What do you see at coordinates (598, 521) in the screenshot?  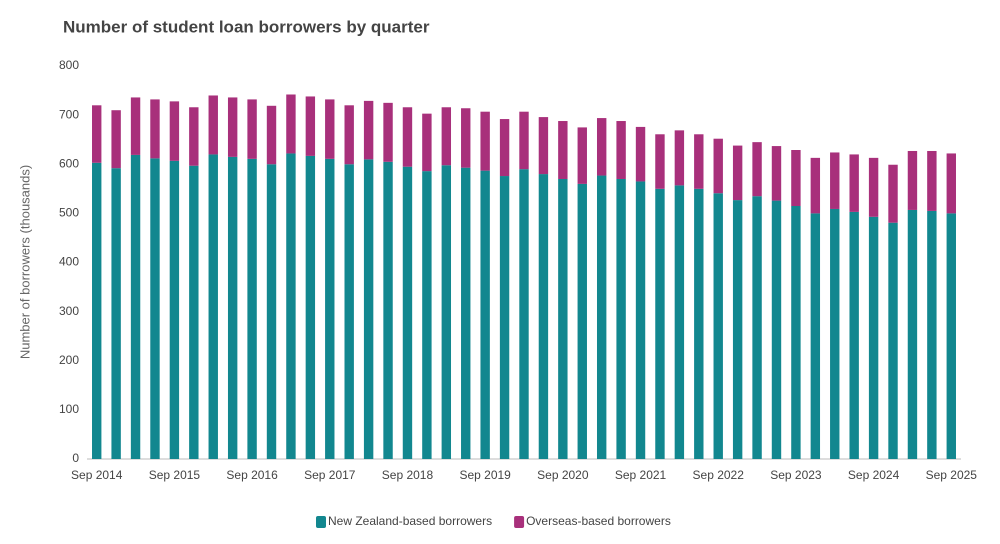 I see `legend-label: Overseas-based borrowers` at bounding box center [598, 521].